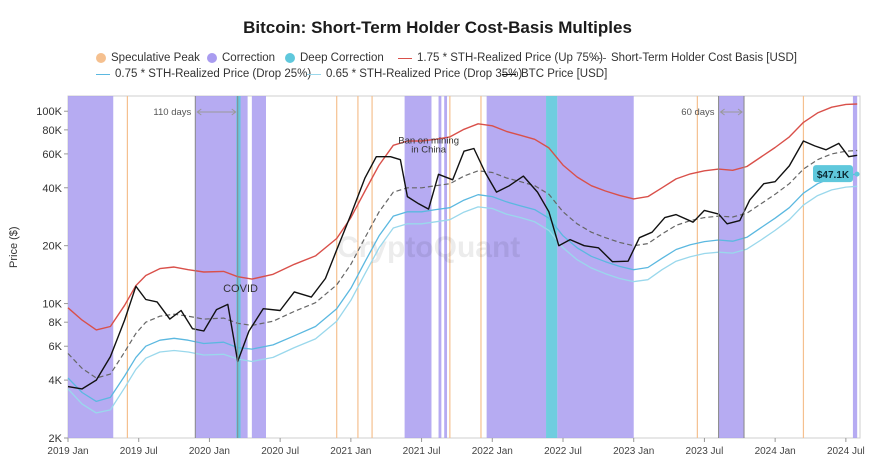 The height and width of the screenshot is (462, 875). I want to click on x-tick-label: 2020 Jul, so click(280, 451).